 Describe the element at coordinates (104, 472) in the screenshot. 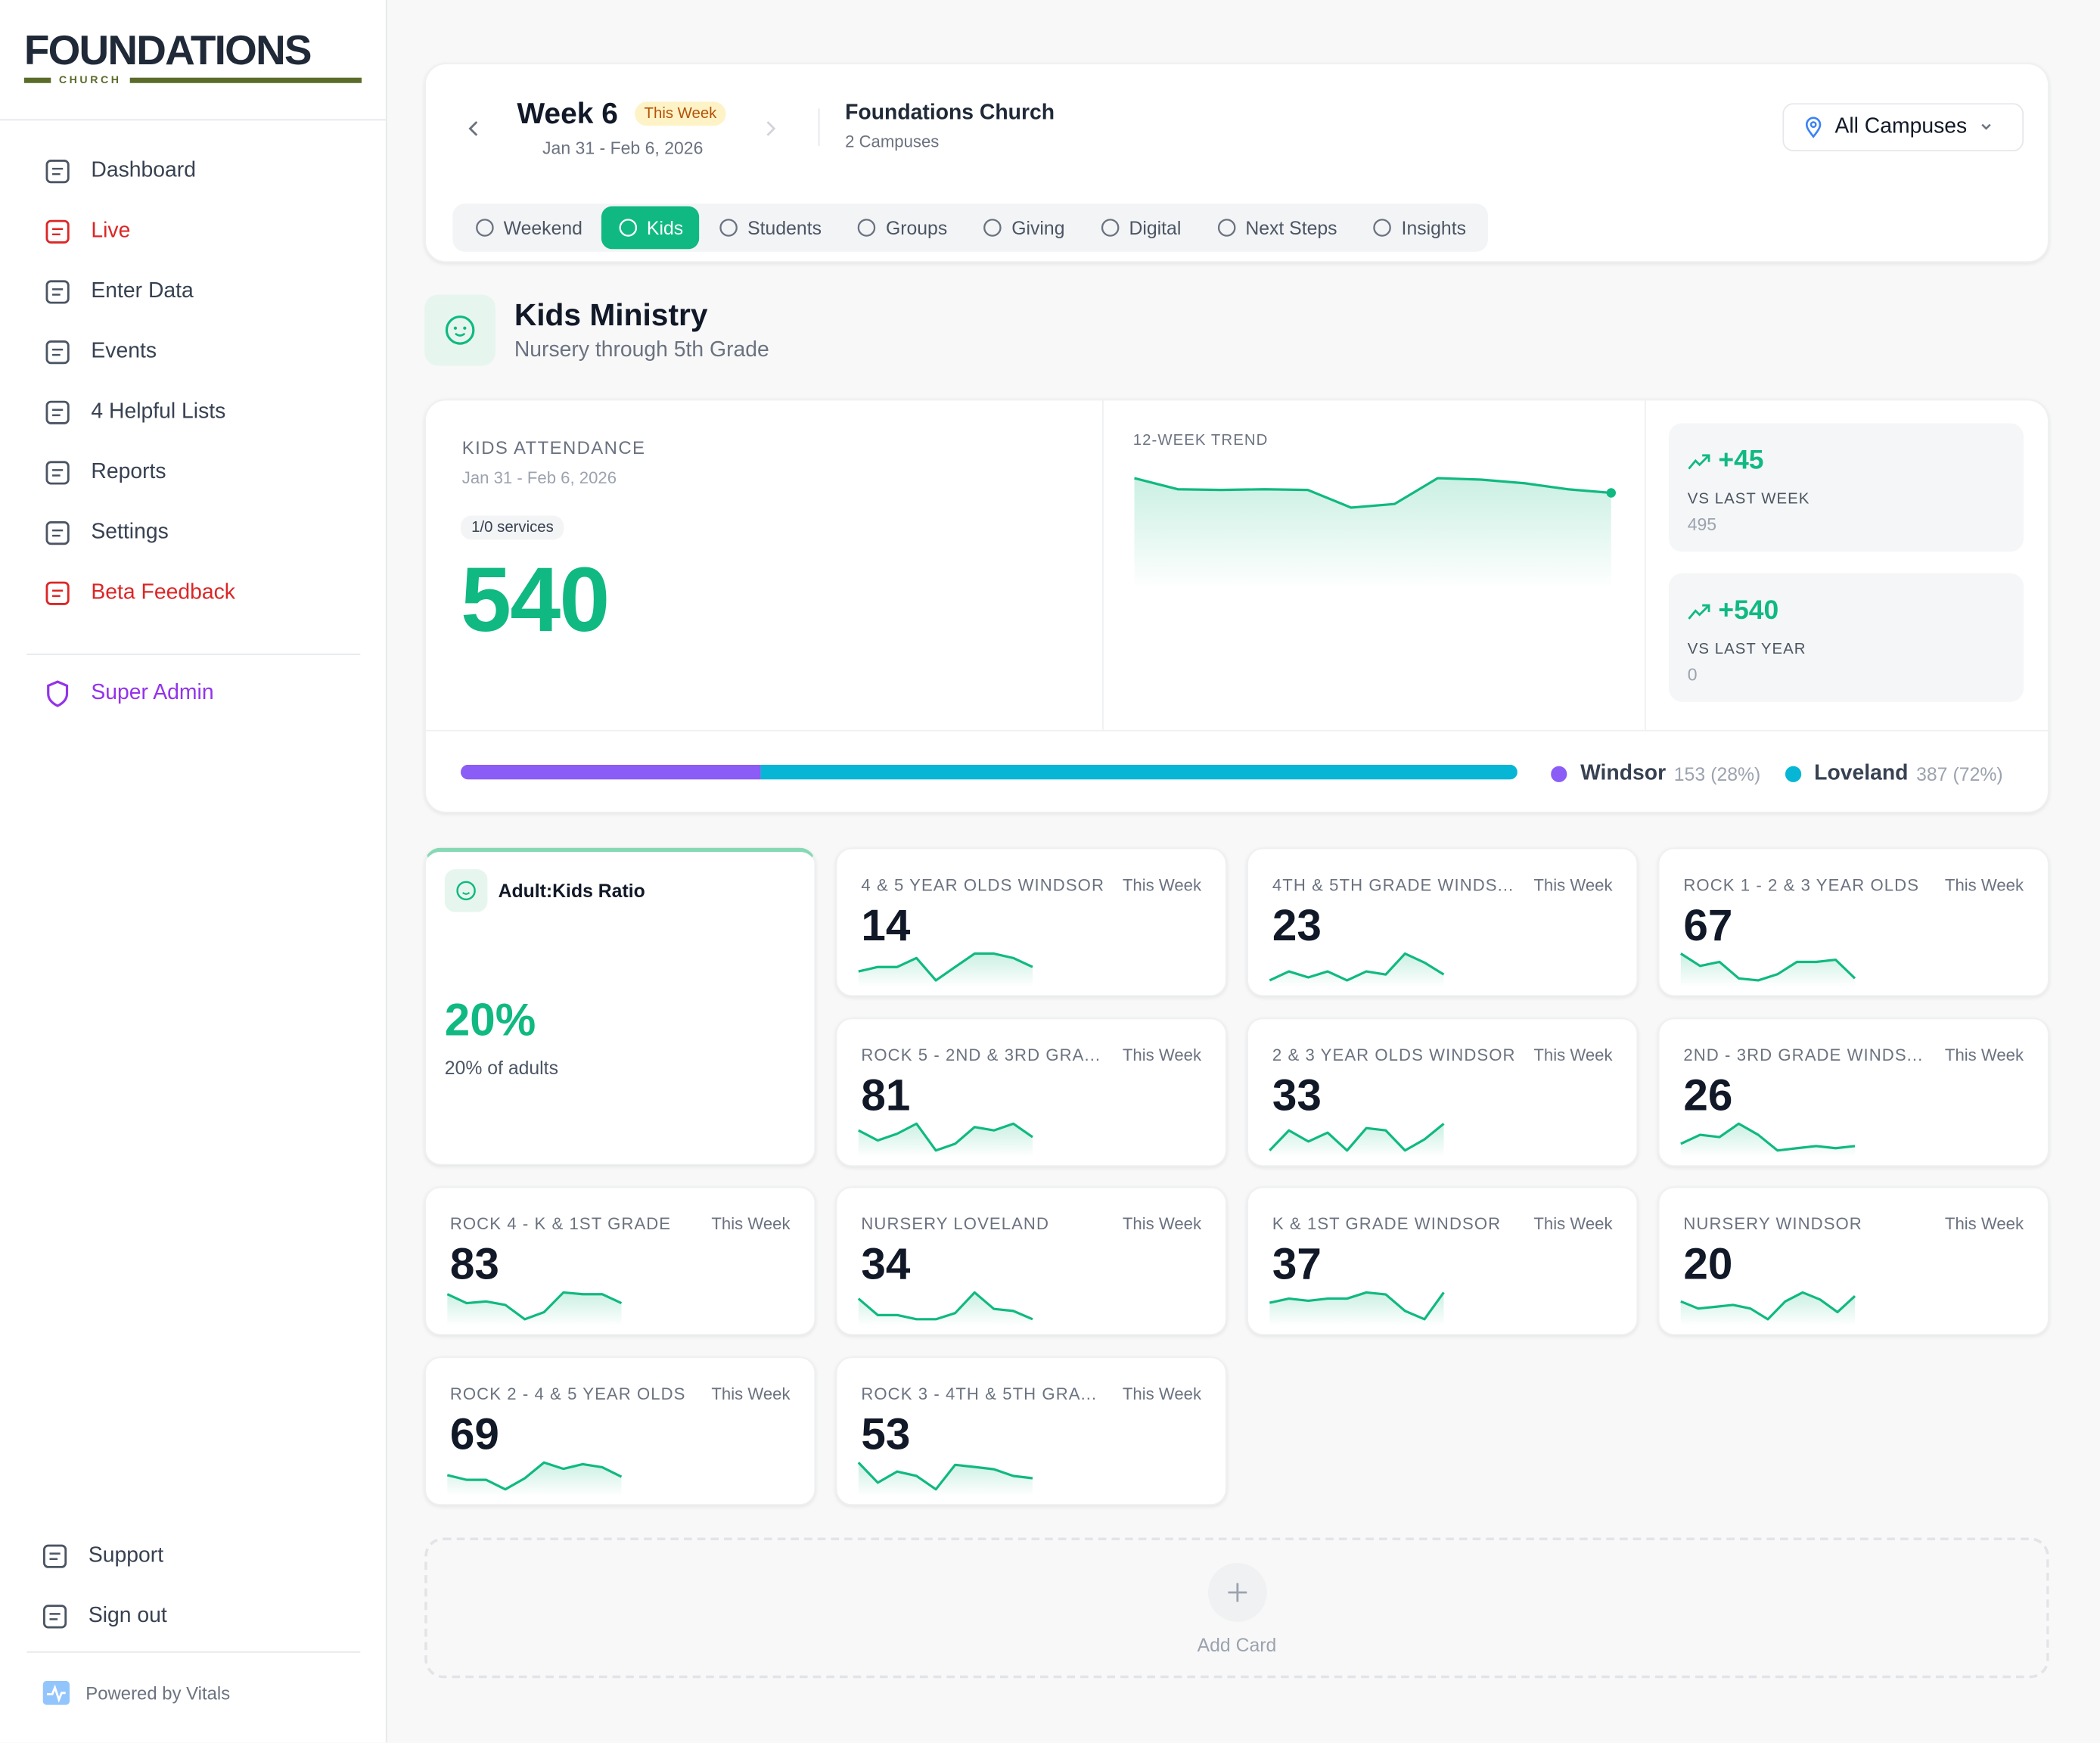

I see `nav-item: Reports` at that location.